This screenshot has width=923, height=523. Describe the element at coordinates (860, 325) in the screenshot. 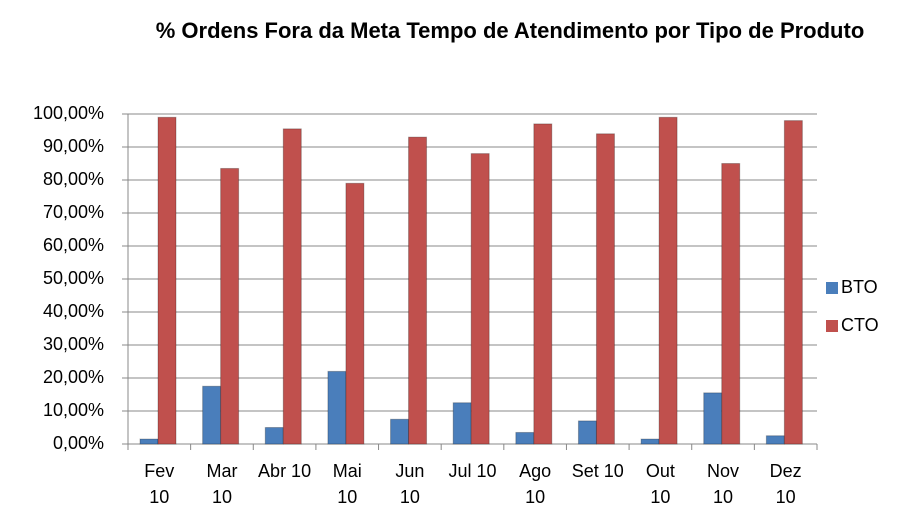

I see `legend-label: CTO` at that location.